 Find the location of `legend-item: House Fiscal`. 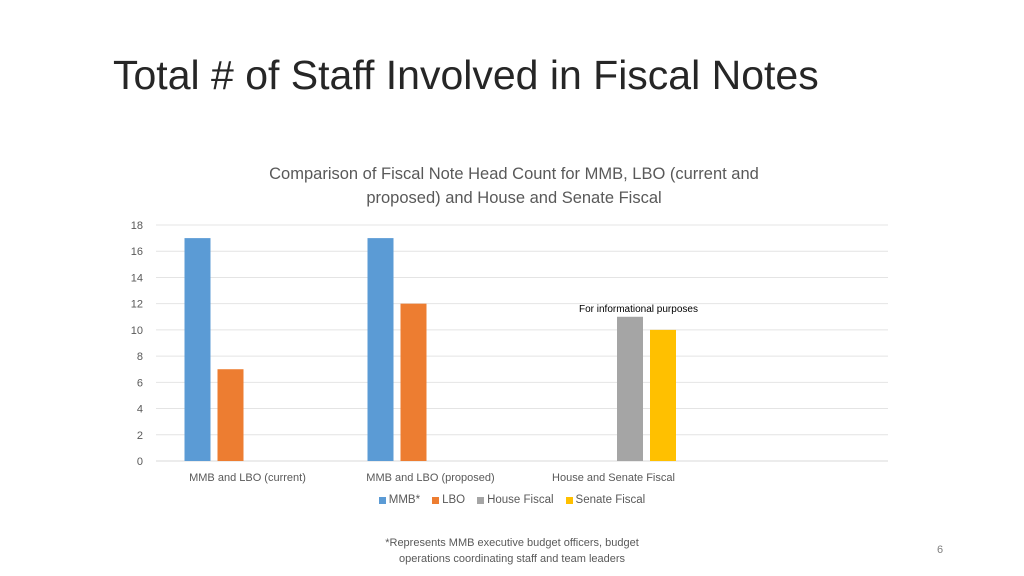

legend-item: House Fiscal is located at coordinates (515, 500).